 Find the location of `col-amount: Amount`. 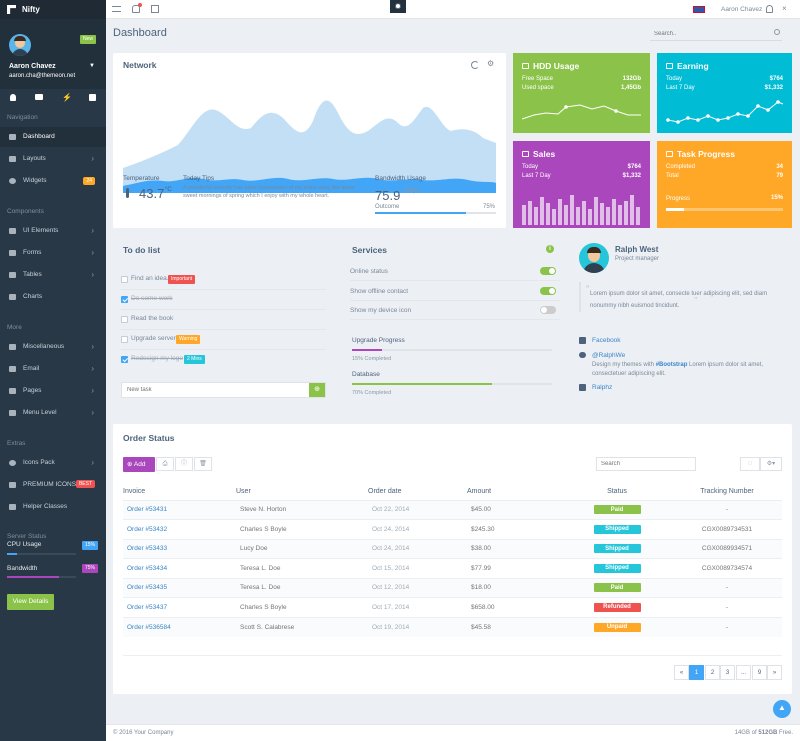

col-amount: Amount is located at coordinates (479, 491).